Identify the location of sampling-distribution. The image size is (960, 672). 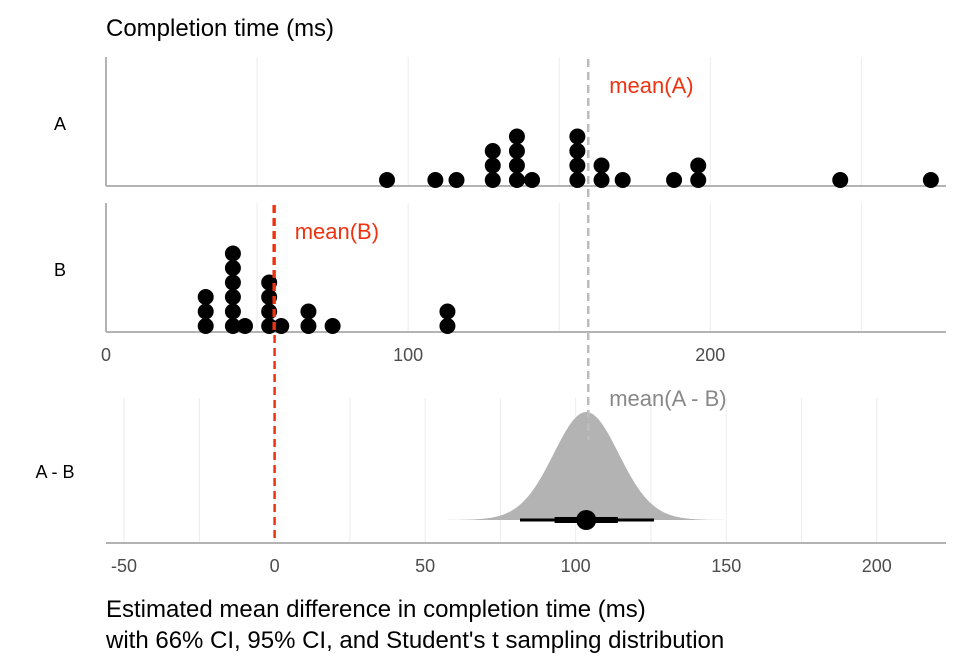
(586, 466).